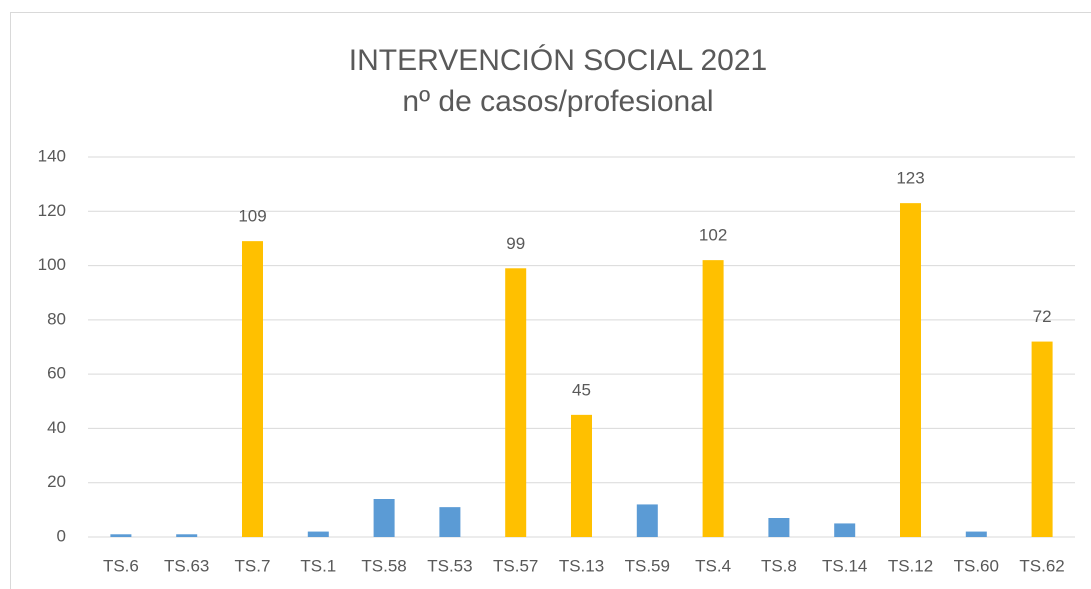  Describe the element at coordinates (713, 235) in the screenshot. I see `data-label: 102` at that location.